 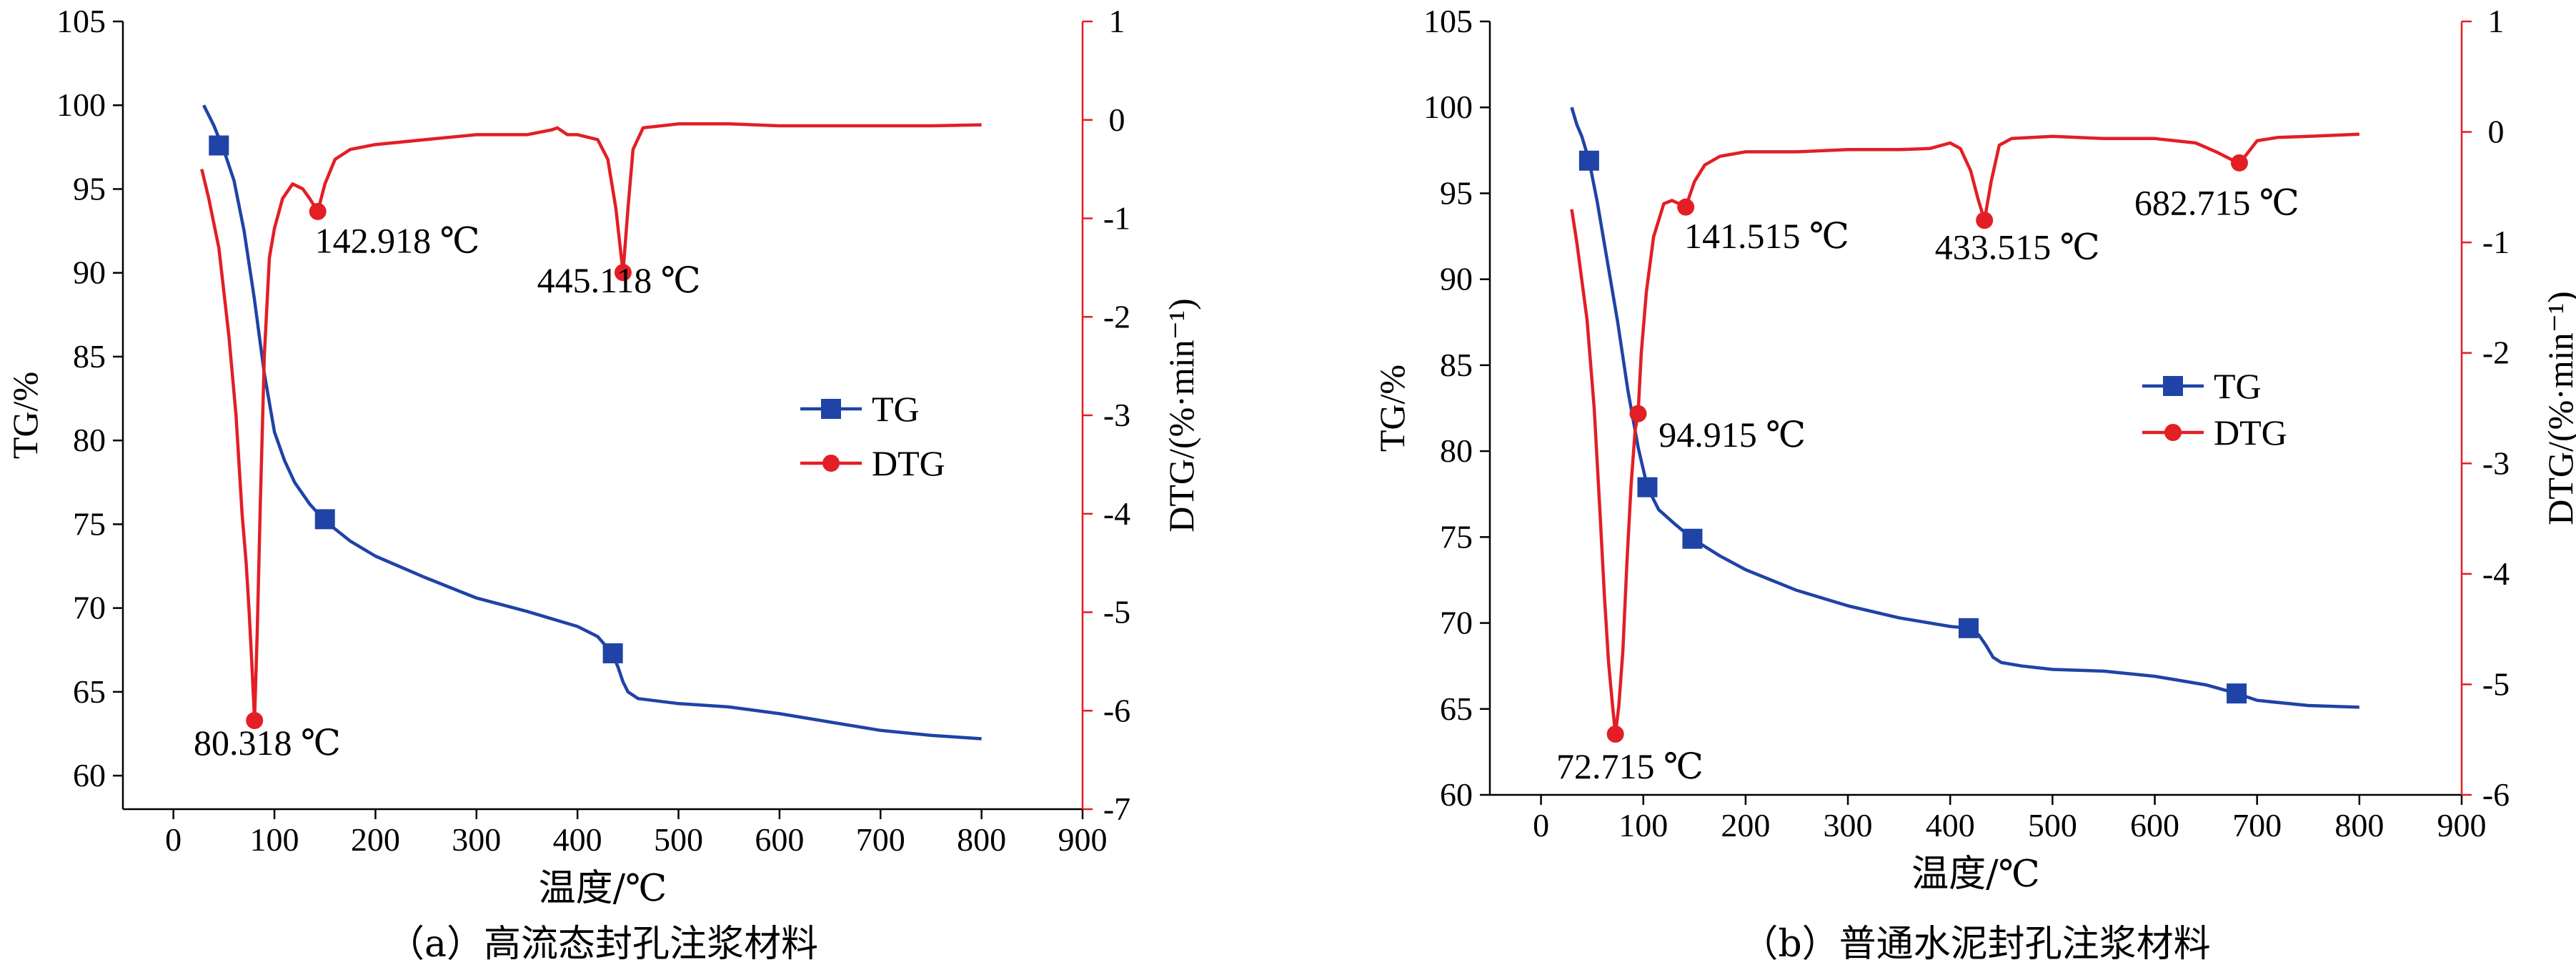 What do you see at coordinates (1732, 435) in the screenshot?
I see `peak-annotation: 94.915 ℃` at bounding box center [1732, 435].